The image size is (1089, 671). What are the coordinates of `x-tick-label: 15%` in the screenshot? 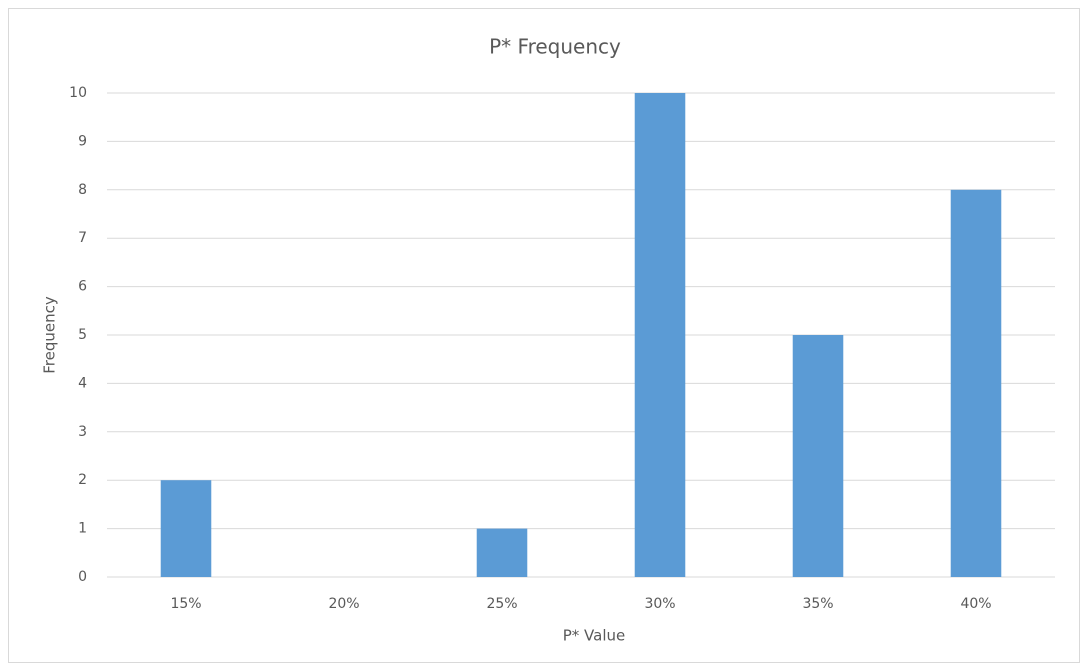 It's located at (185, 604).